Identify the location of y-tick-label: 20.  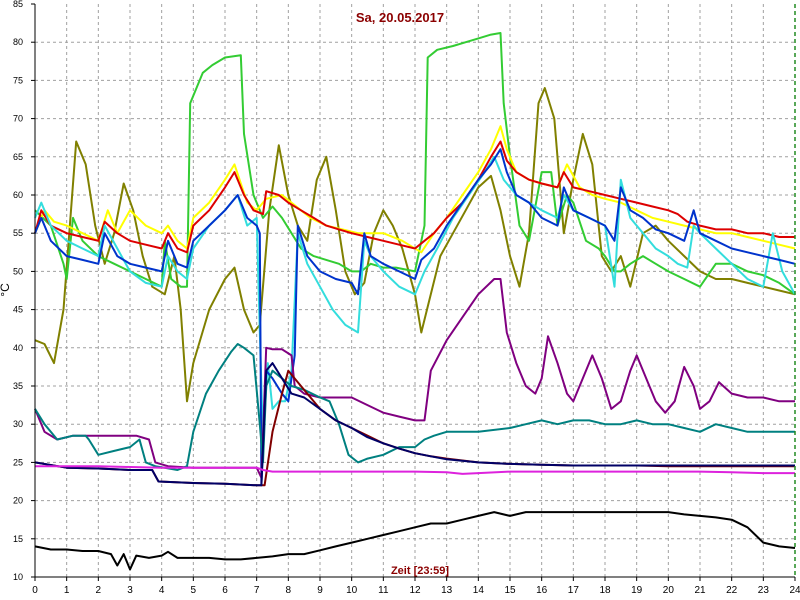
(18, 501).